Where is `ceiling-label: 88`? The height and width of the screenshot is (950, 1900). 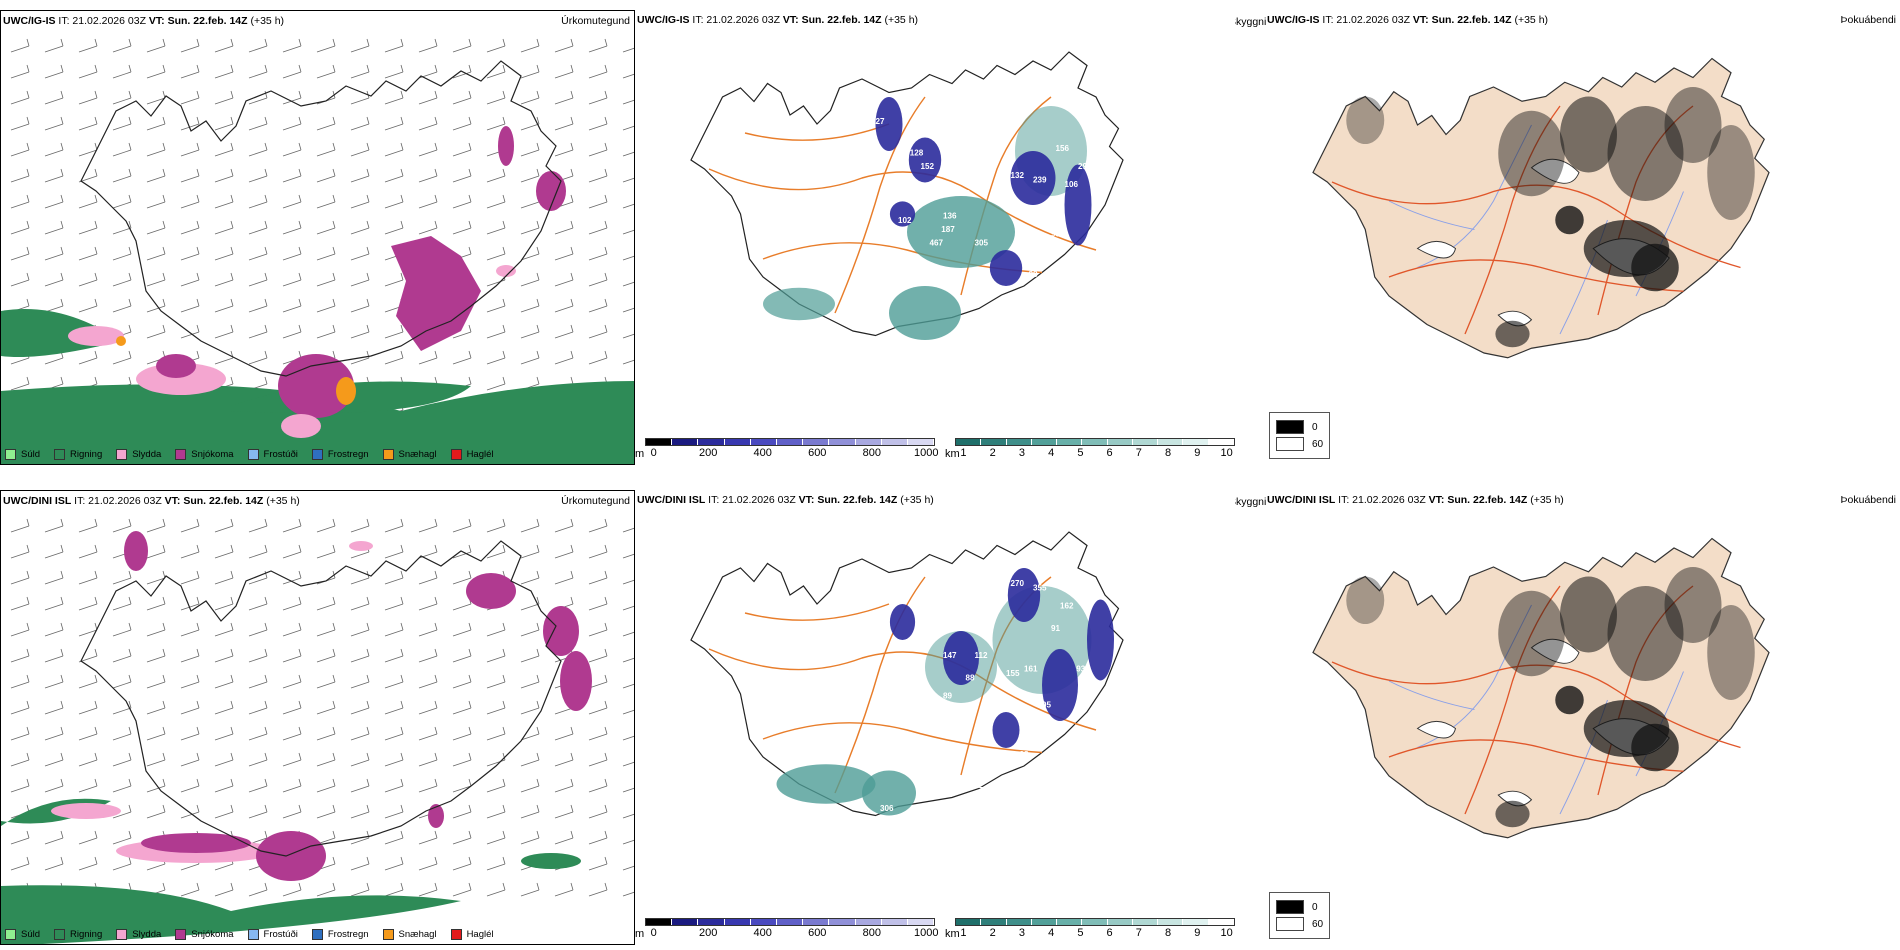 ceiling-label: 88 is located at coordinates (971, 678).